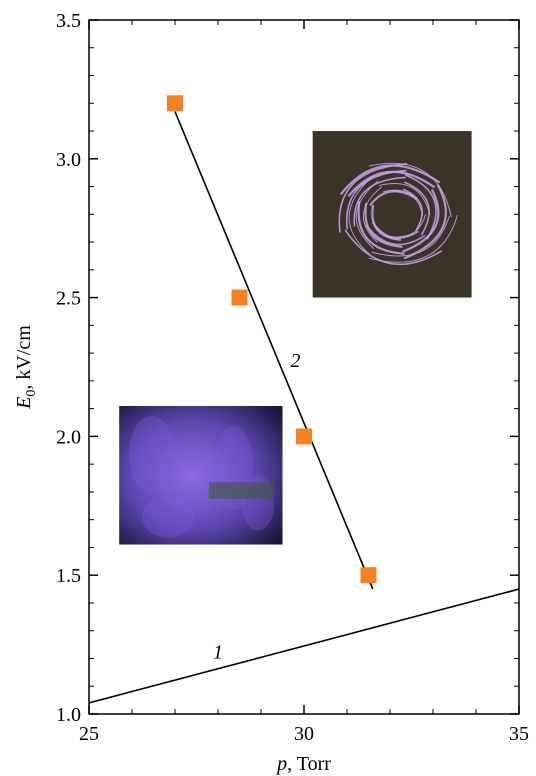 The height and width of the screenshot is (776, 536). I want to click on x-axis-title: p, Torr, so click(303, 764).